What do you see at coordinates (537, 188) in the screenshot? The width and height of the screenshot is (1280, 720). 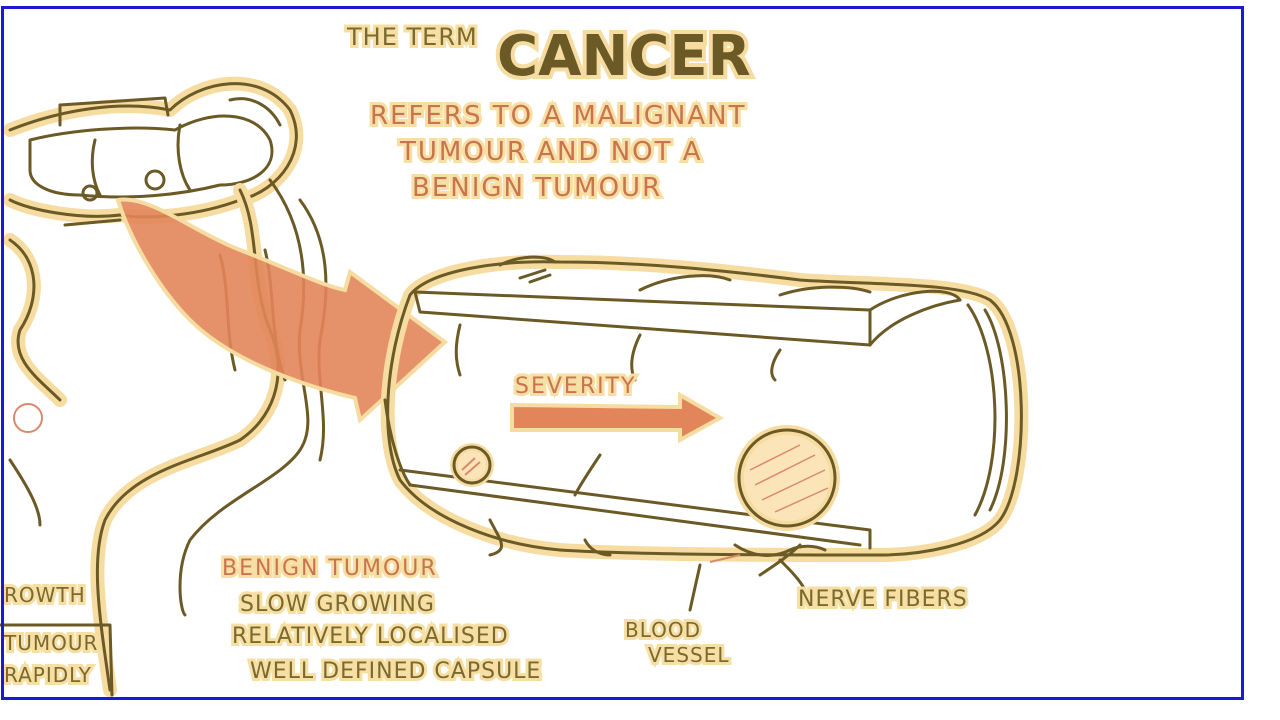 I see `definition-line-3: BENIGN TUMOUR` at bounding box center [537, 188].